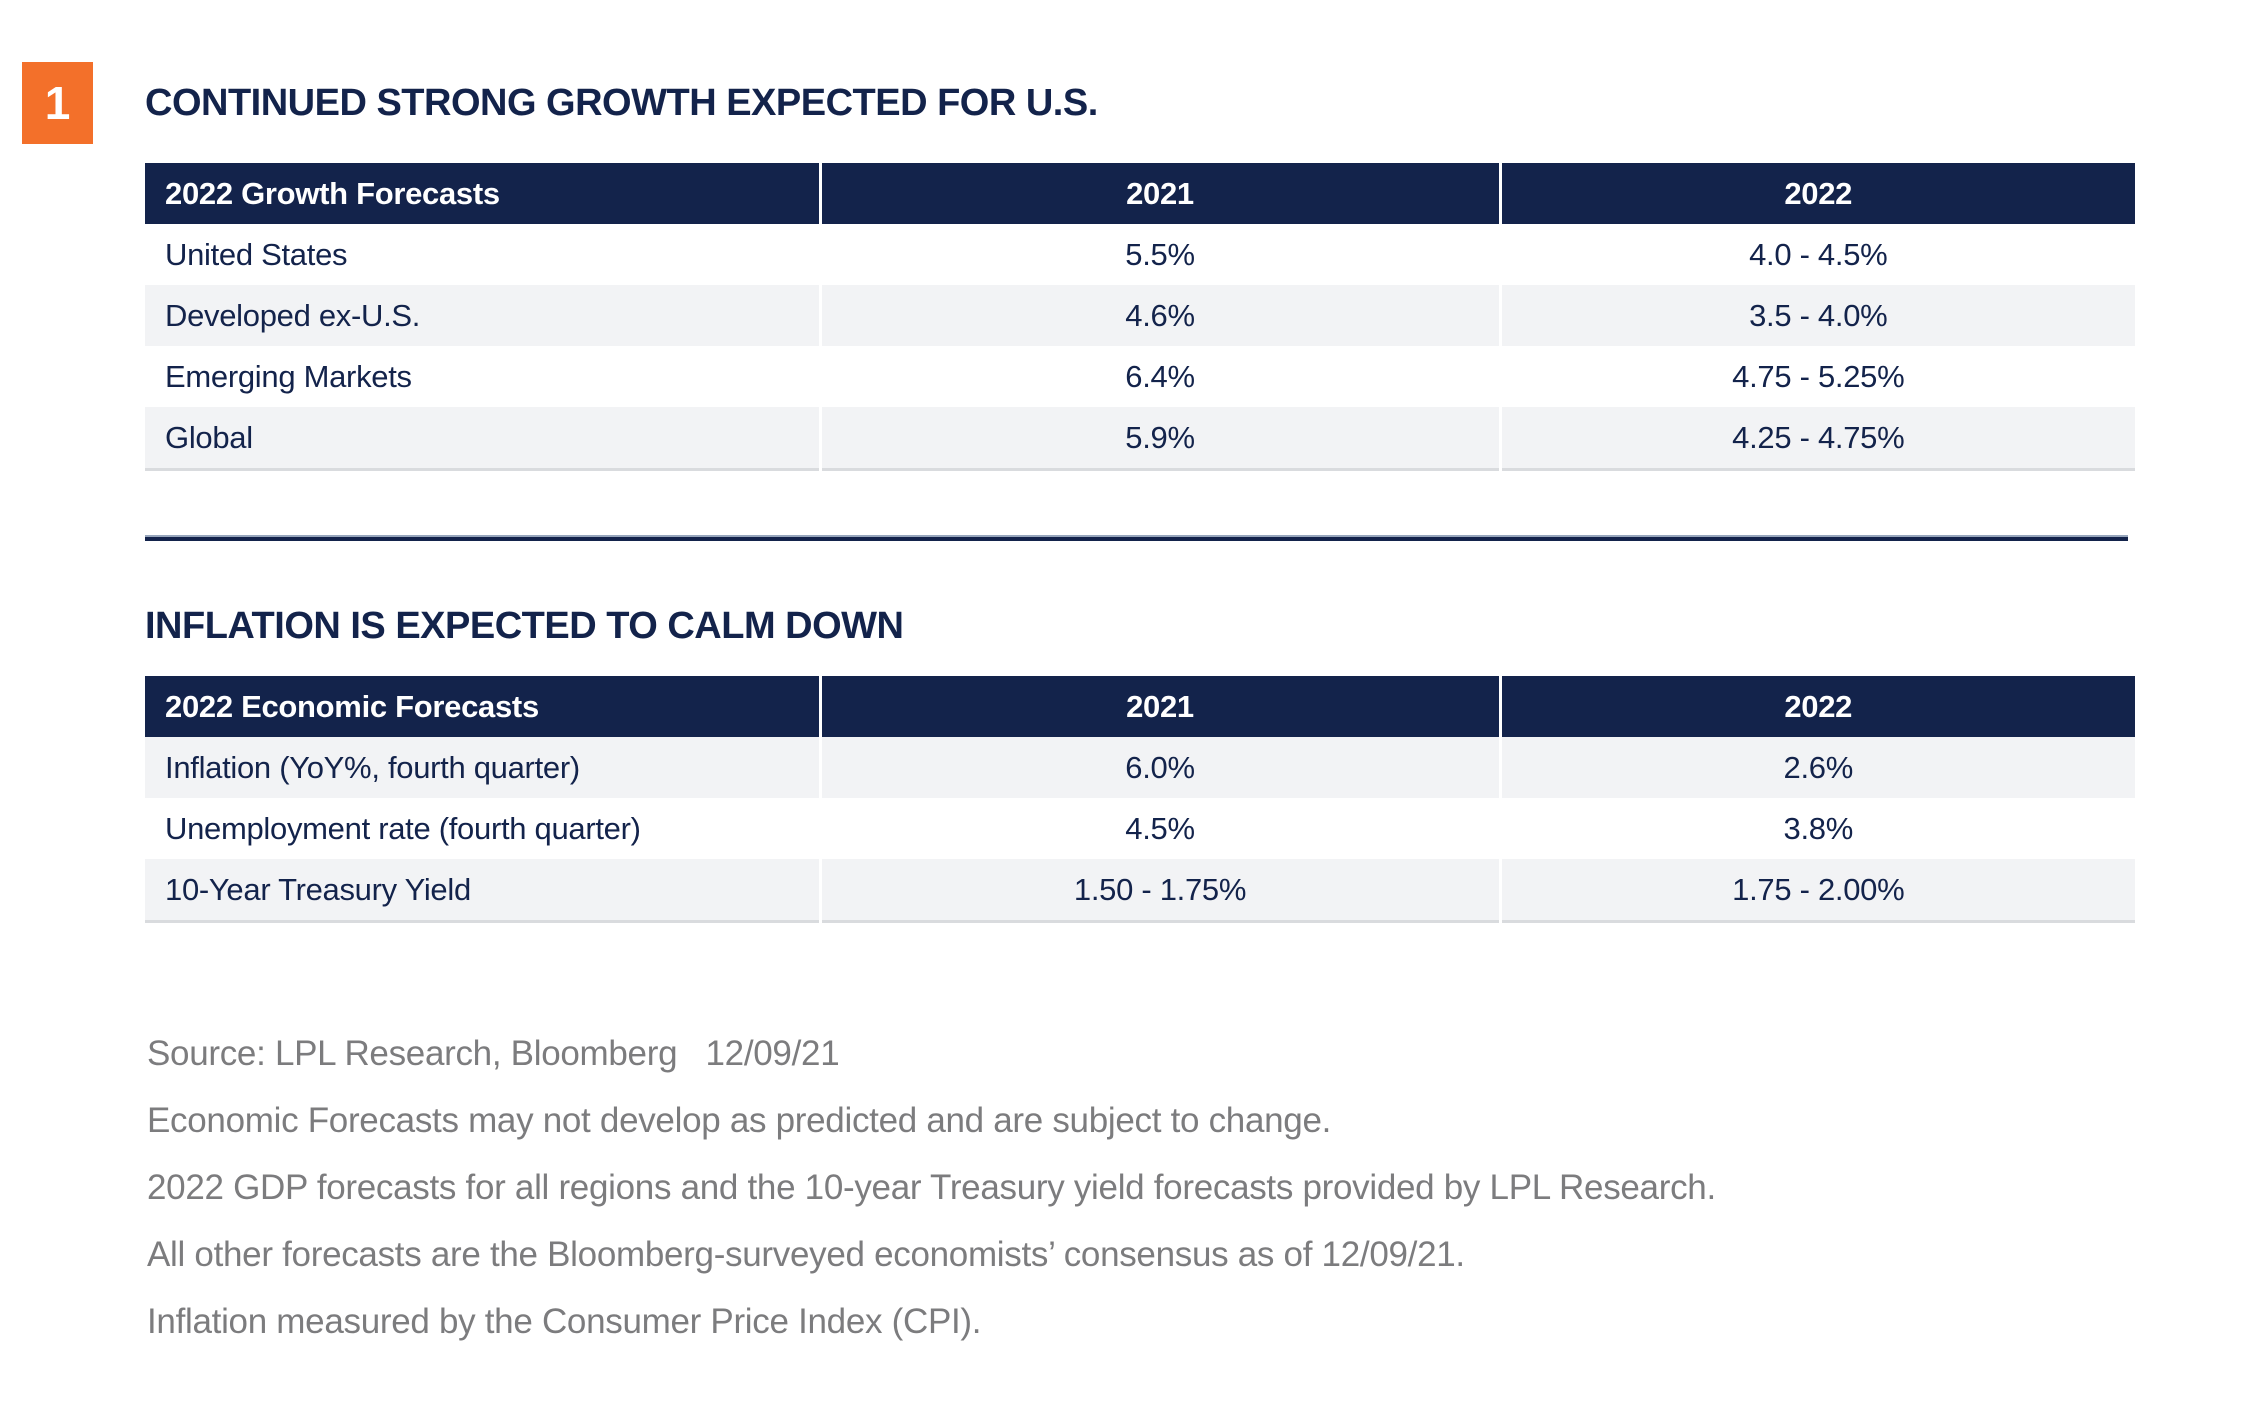 Image resolution: width=2267 pixels, height=1406 pixels. Describe the element at coordinates (1816, 254) in the screenshot. I see `value-2022: 4.0 - 4.5%` at that location.